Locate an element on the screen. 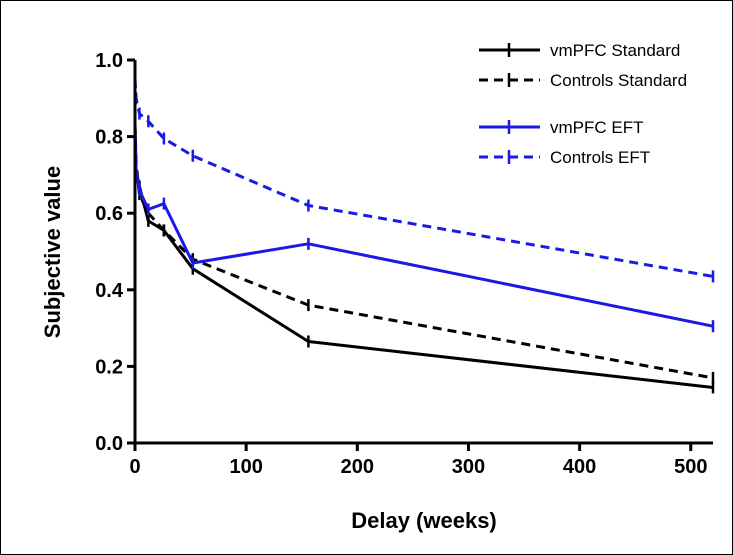 The image size is (733, 555). y-tick-label: 0.0 is located at coordinates (109, 444).